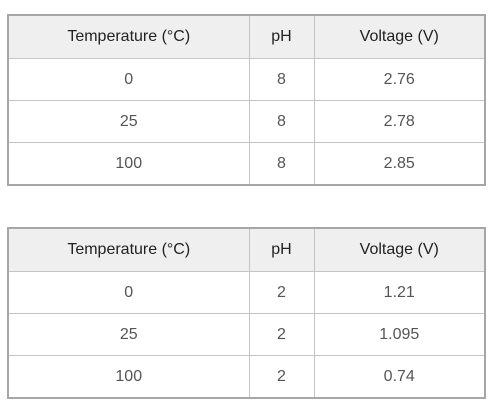 The height and width of the screenshot is (406, 490). Describe the element at coordinates (399, 334) in the screenshot. I see `table-cell: 1.095` at that location.